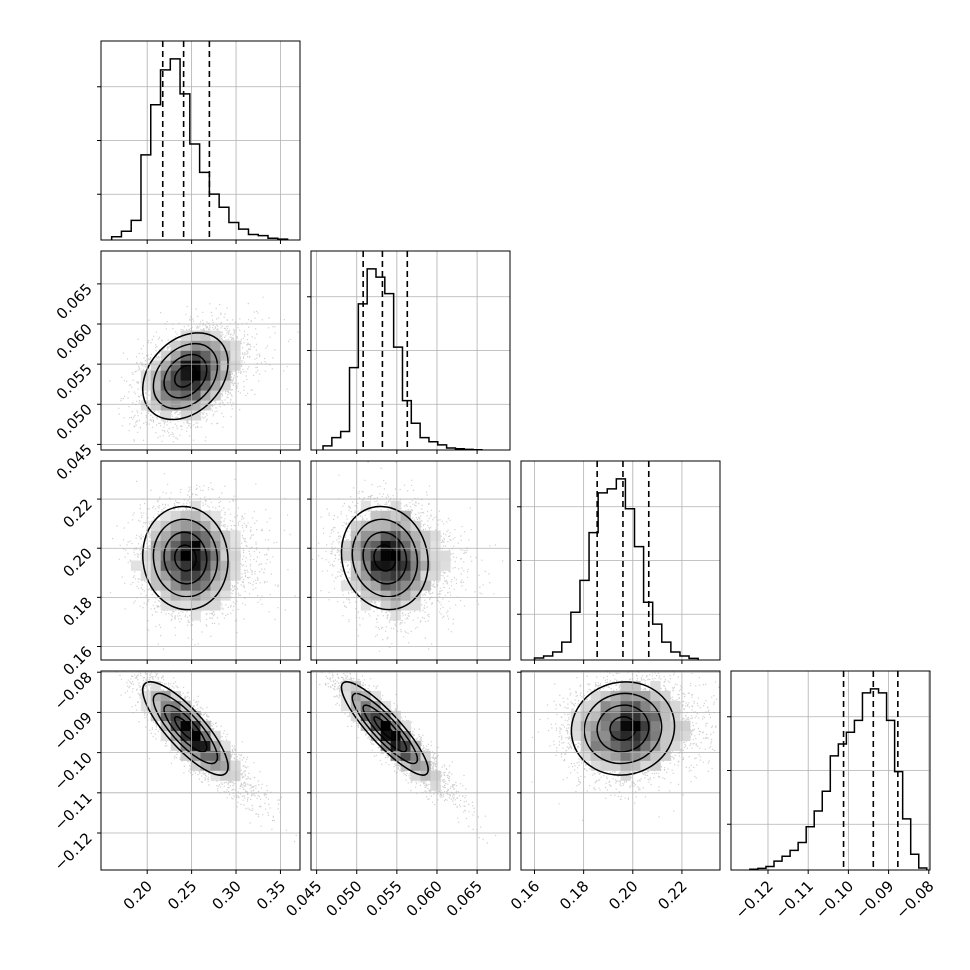 The width and height of the screenshot is (970, 970). I want to click on scatter-panel-r2-c0, so click(199, 562).